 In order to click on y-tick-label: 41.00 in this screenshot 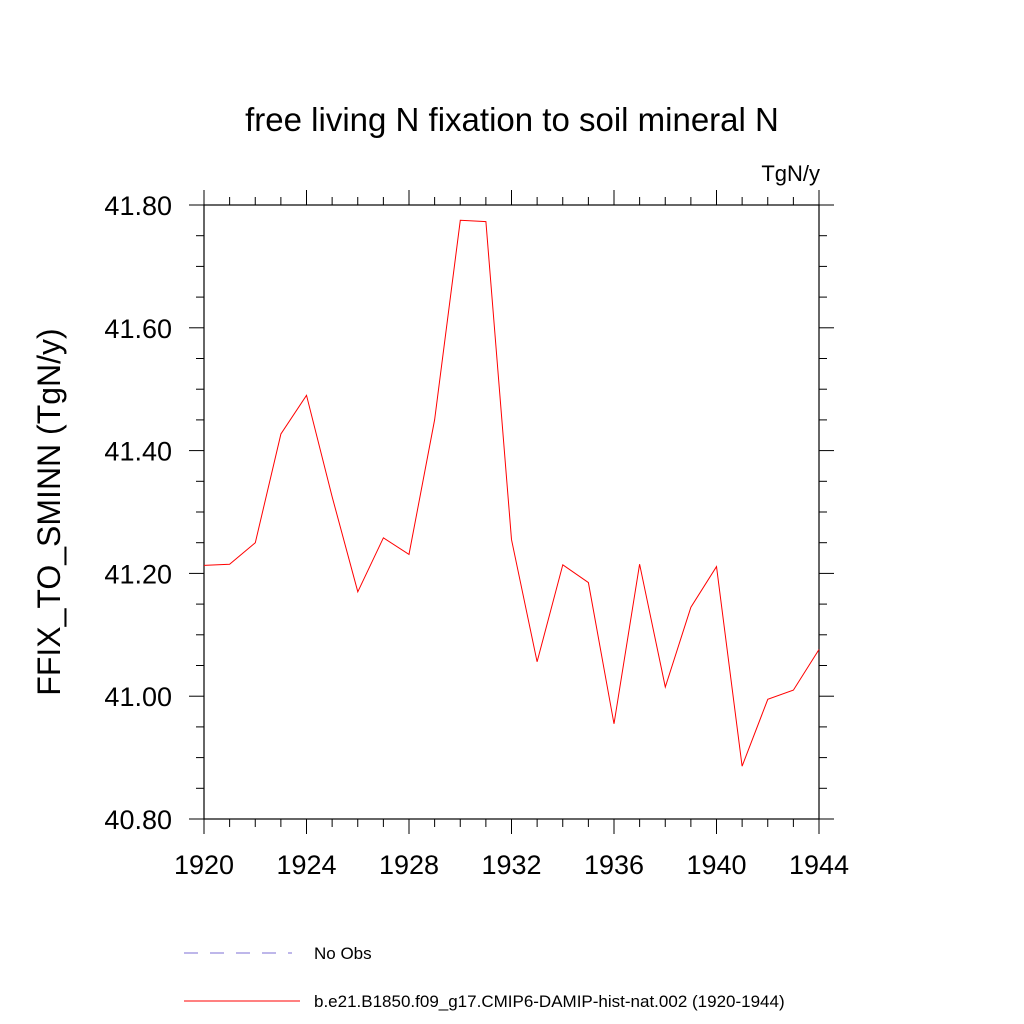, I will do `click(138, 697)`.